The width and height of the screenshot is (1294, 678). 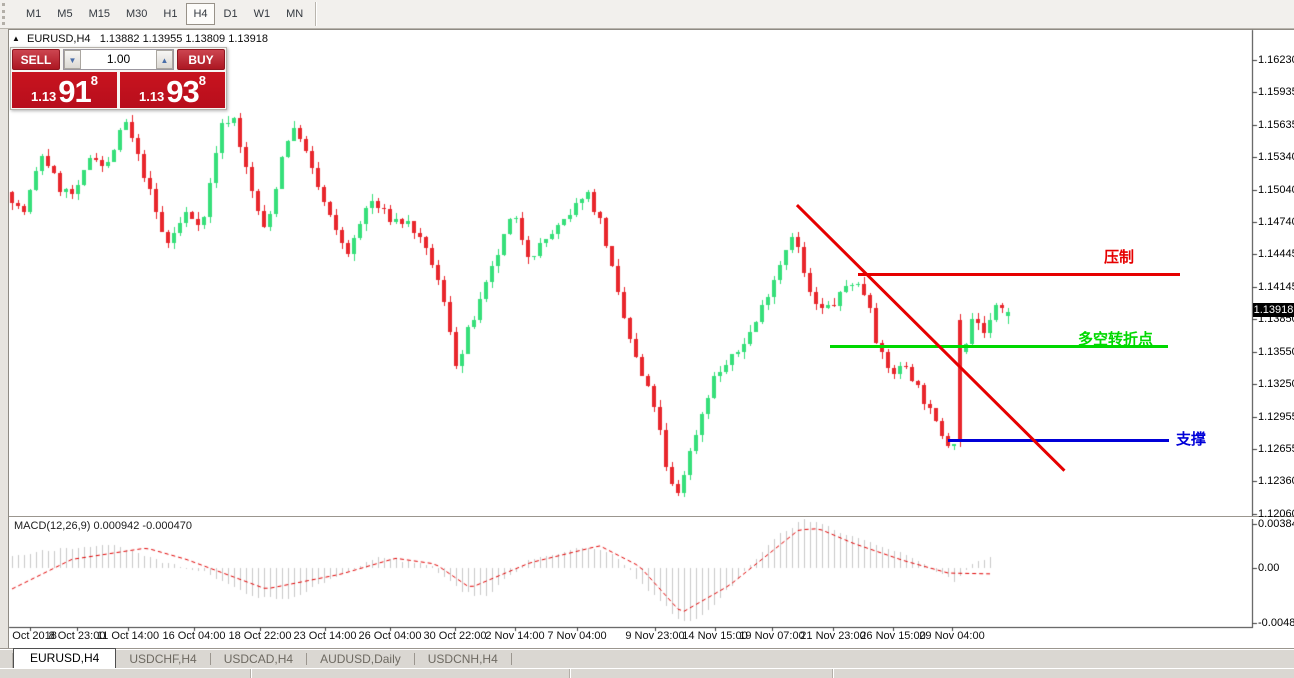 I want to click on time-axis-label: 9 Nov 23:00, so click(x=655, y=636).